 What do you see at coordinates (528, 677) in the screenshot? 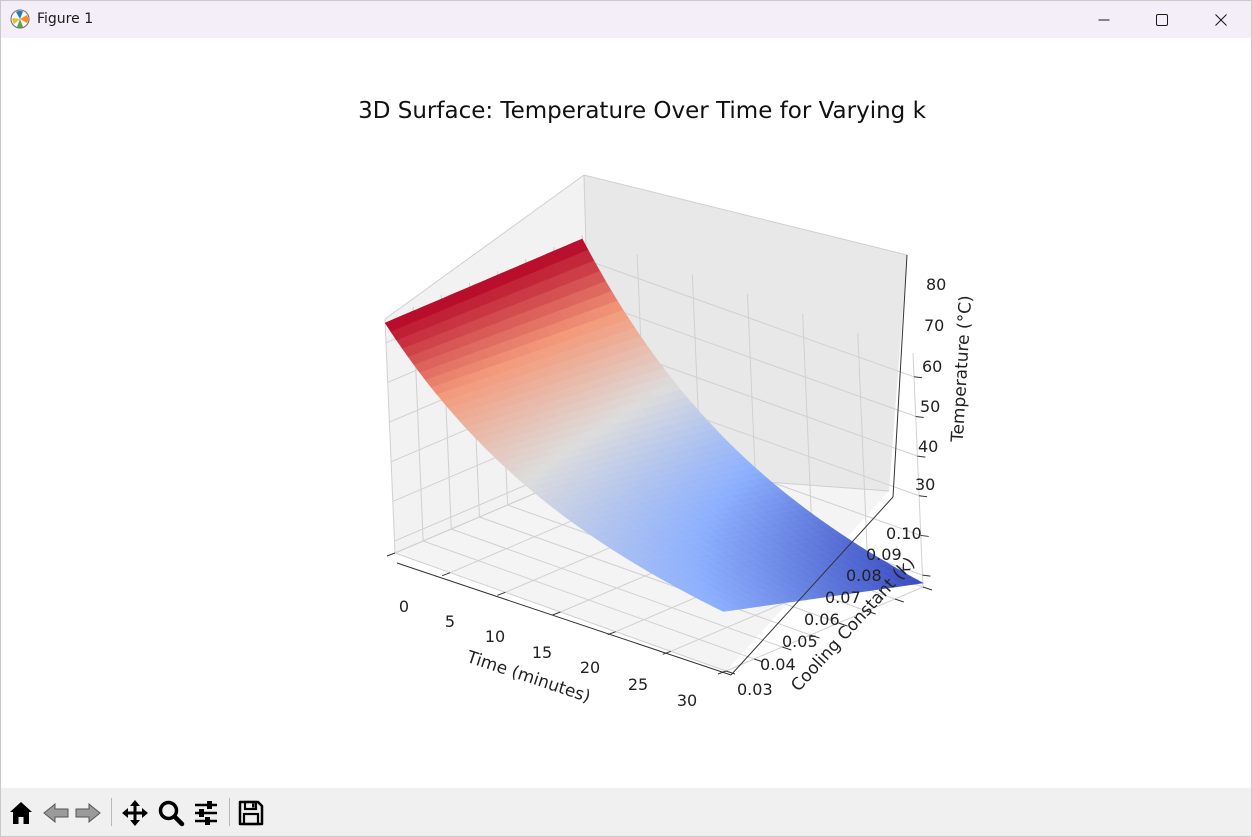
I see `x-axis-label: Time (minutes)` at bounding box center [528, 677].